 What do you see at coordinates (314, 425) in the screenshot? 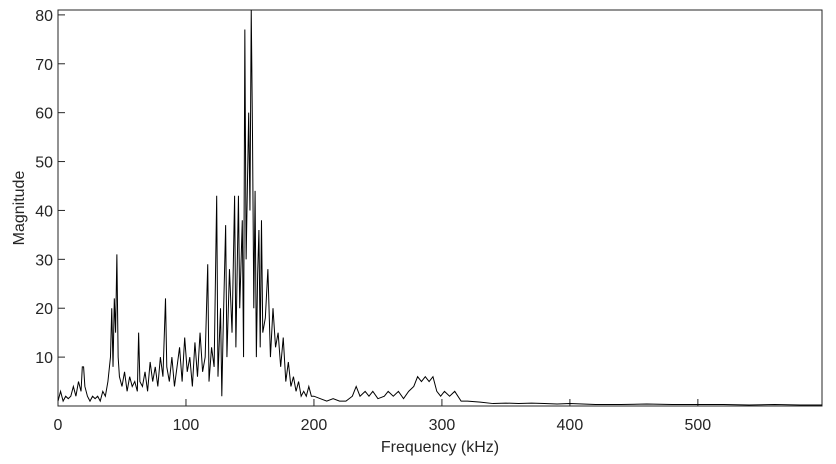
I see `x-tick-label: 200` at bounding box center [314, 425].